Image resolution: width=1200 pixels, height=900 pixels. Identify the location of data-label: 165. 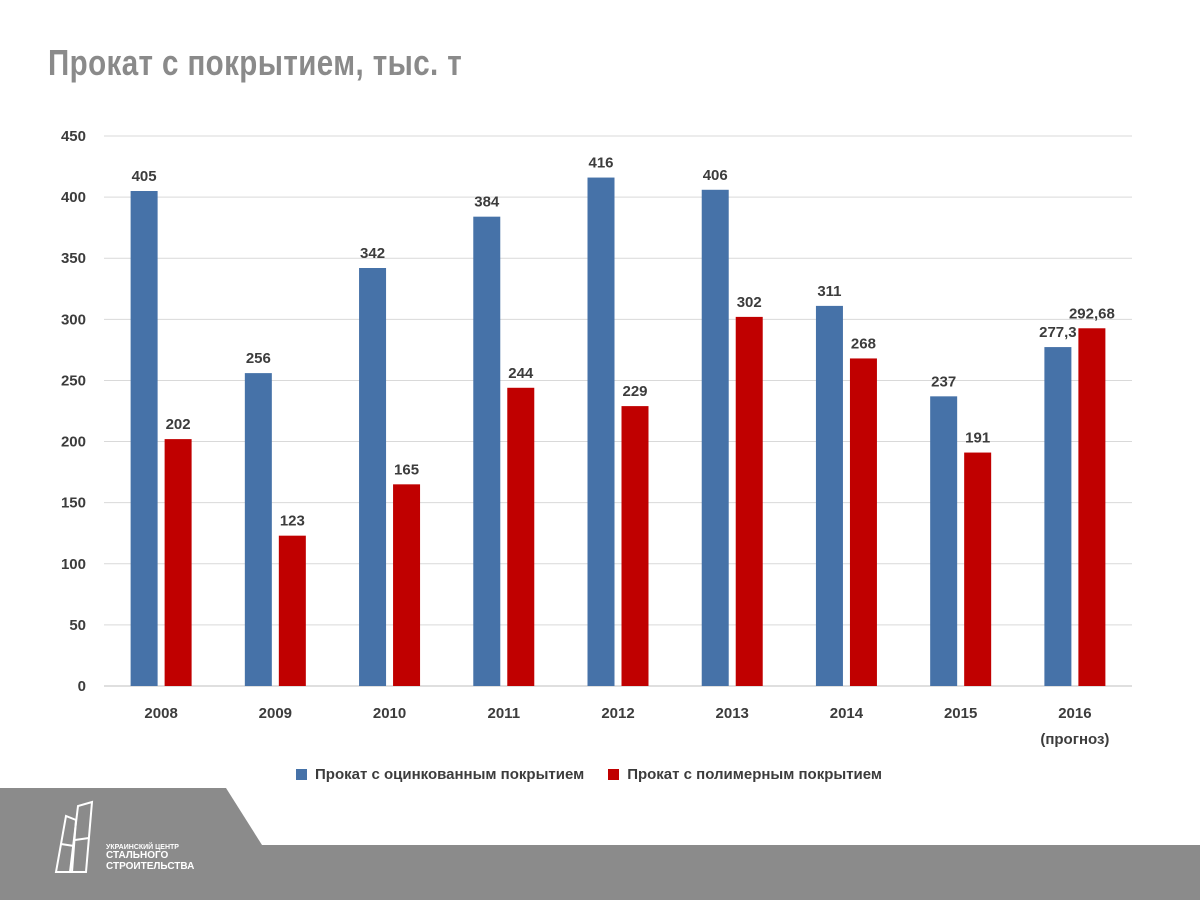
(406, 469).